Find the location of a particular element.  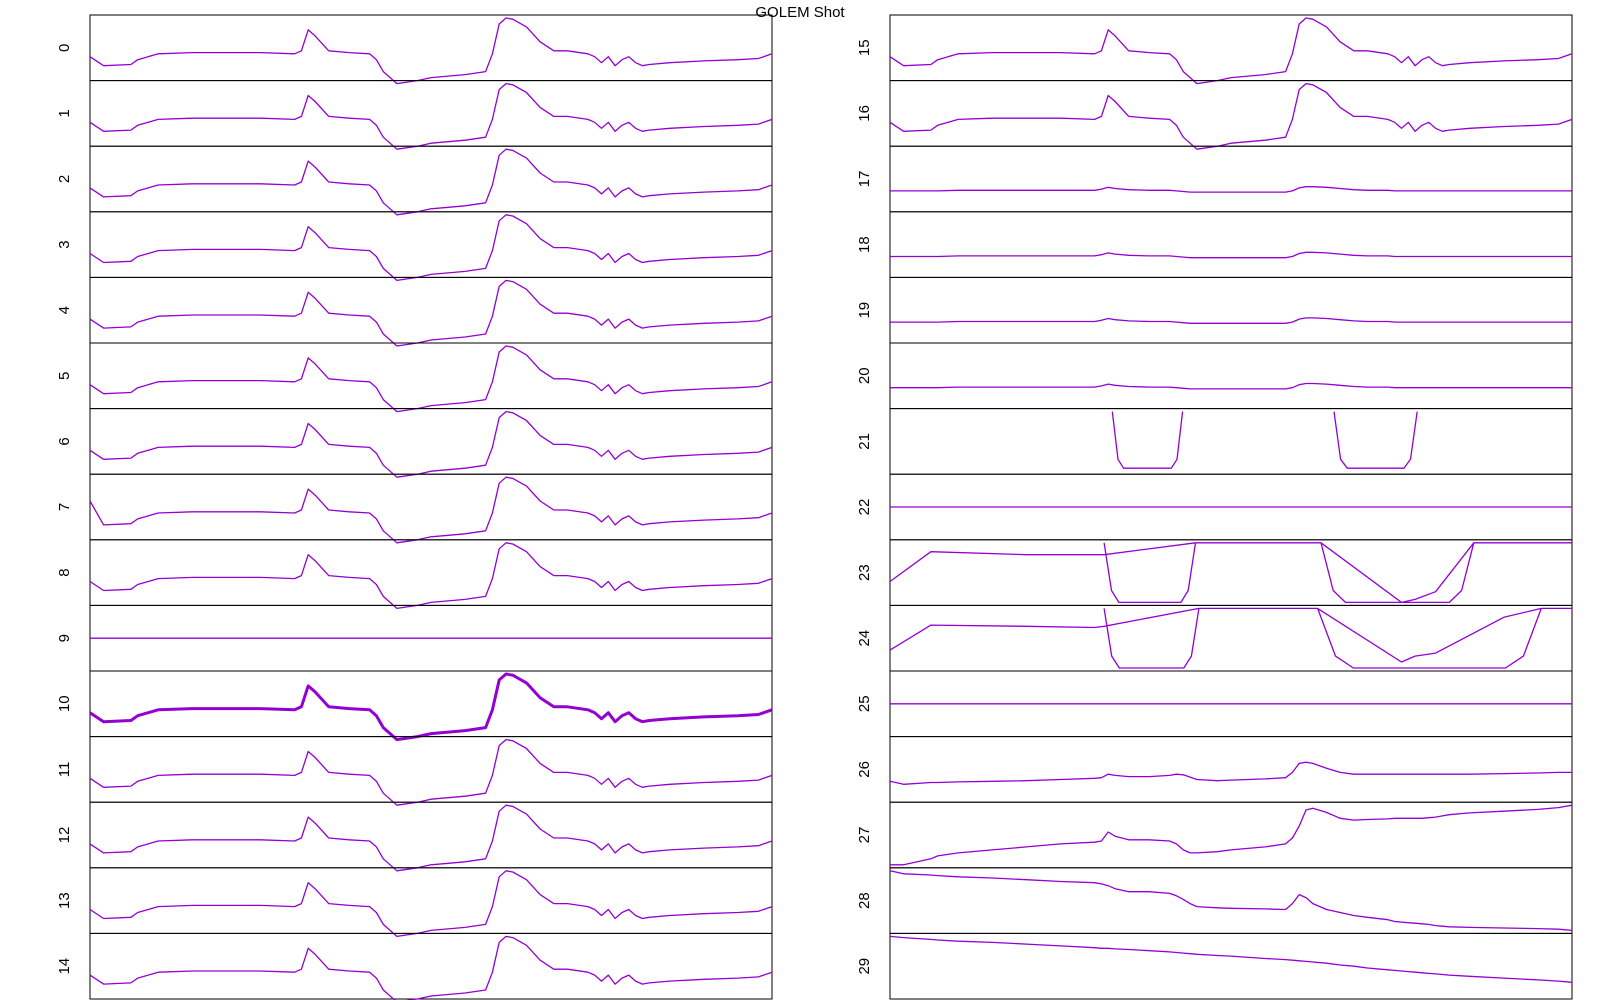

panel-2: 2 is located at coordinates (414, 180).